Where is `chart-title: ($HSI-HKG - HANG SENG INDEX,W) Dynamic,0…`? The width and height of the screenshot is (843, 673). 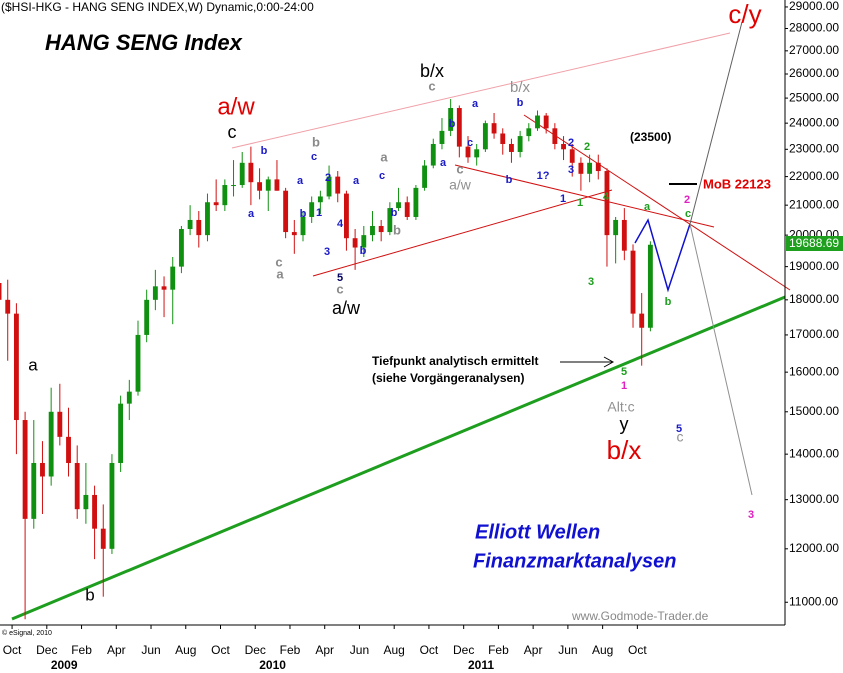
chart-title: ($HSI-HKG - HANG SENG INDEX,W) Dynamic,0… is located at coordinates (157, 7).